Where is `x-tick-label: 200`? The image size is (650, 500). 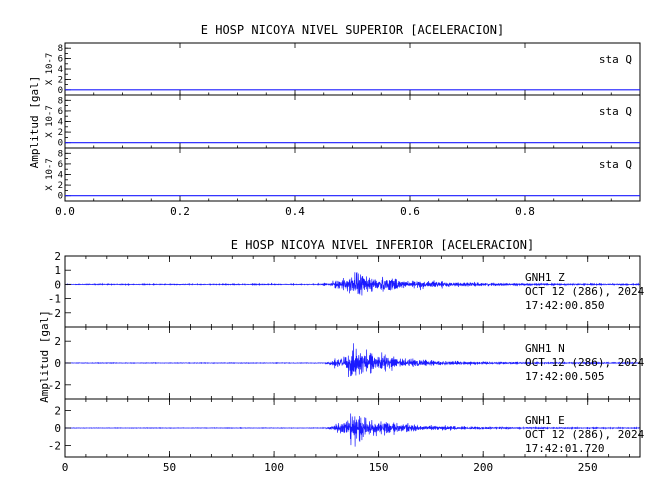
x-tick-label: 200 is located at coordinates (483, 467).